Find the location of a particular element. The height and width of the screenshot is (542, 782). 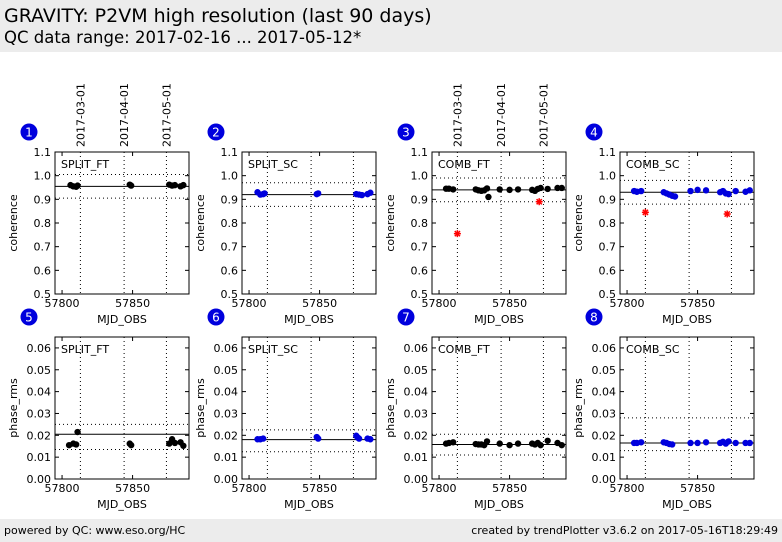

date-label: 2017-05-01 is located at coordinates (543, 115).